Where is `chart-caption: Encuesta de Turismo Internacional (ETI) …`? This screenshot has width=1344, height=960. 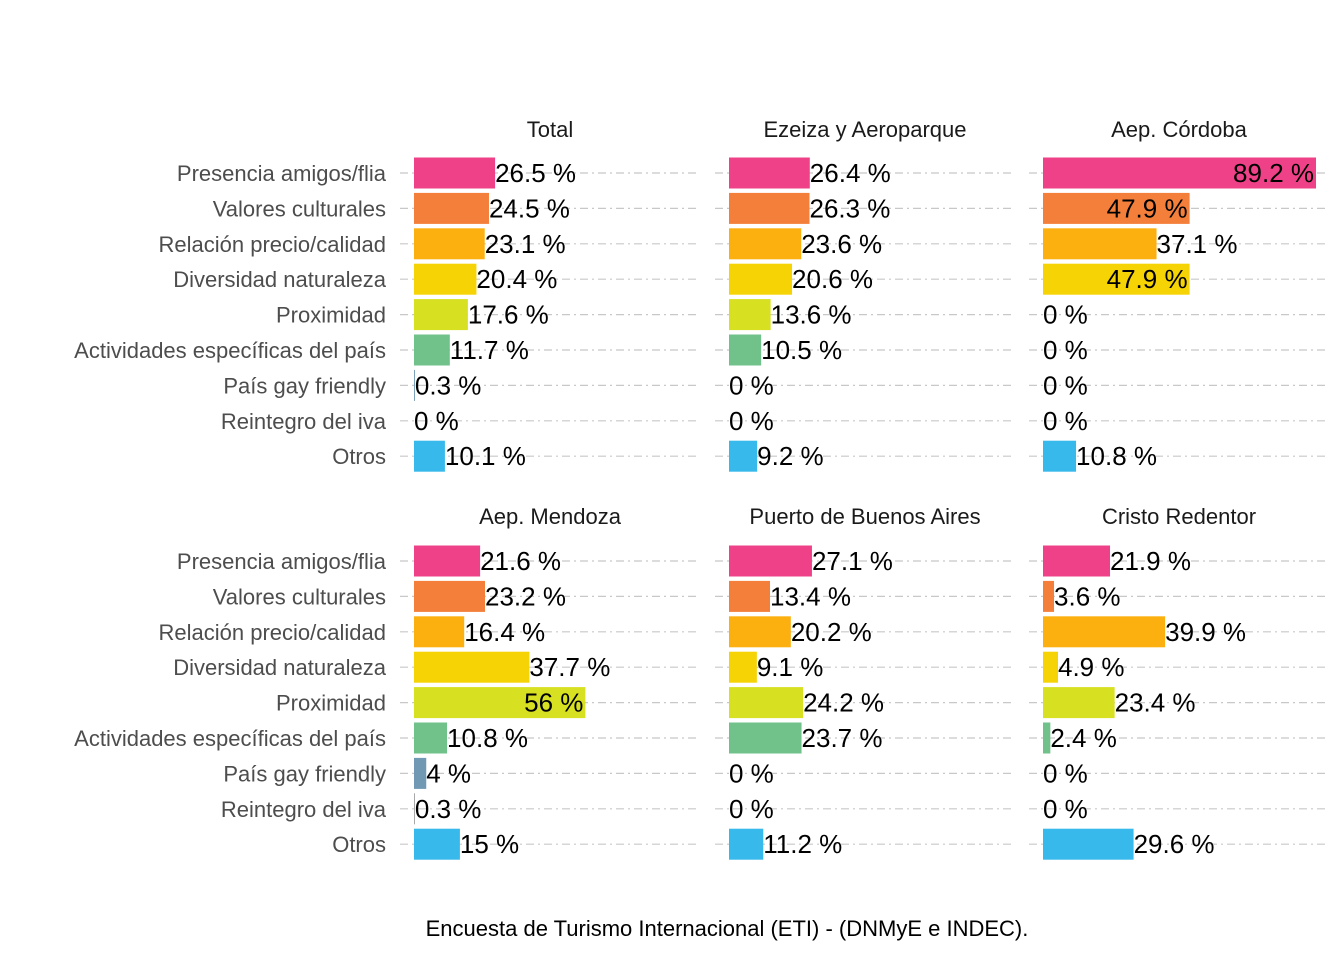
chart-caption: Encuesta de Turismo Internacional (ETI) … is located at coordinates (727, 928).